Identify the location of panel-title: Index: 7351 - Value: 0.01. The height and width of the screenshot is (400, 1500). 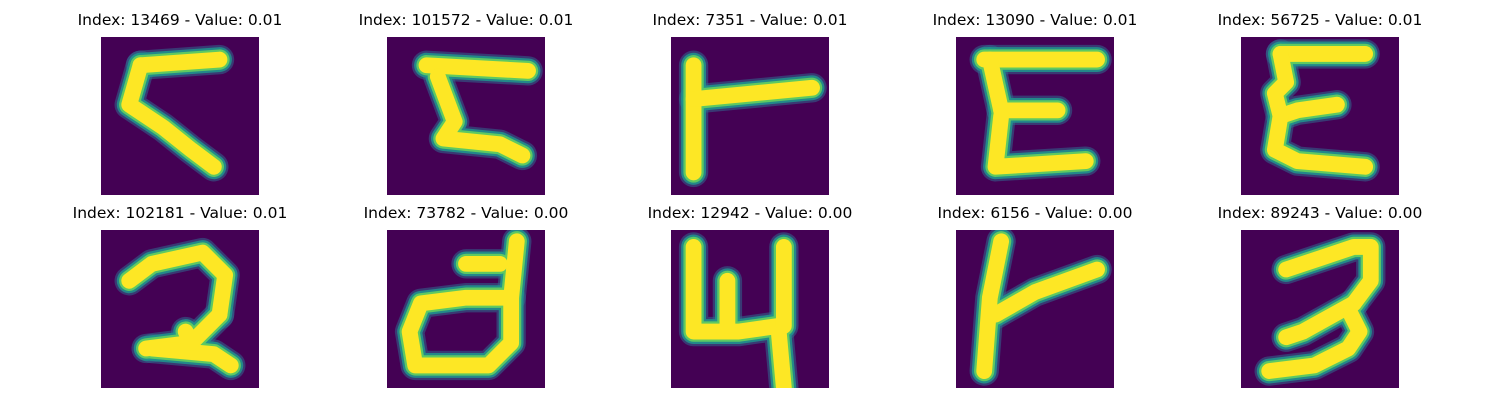
(750, 20).